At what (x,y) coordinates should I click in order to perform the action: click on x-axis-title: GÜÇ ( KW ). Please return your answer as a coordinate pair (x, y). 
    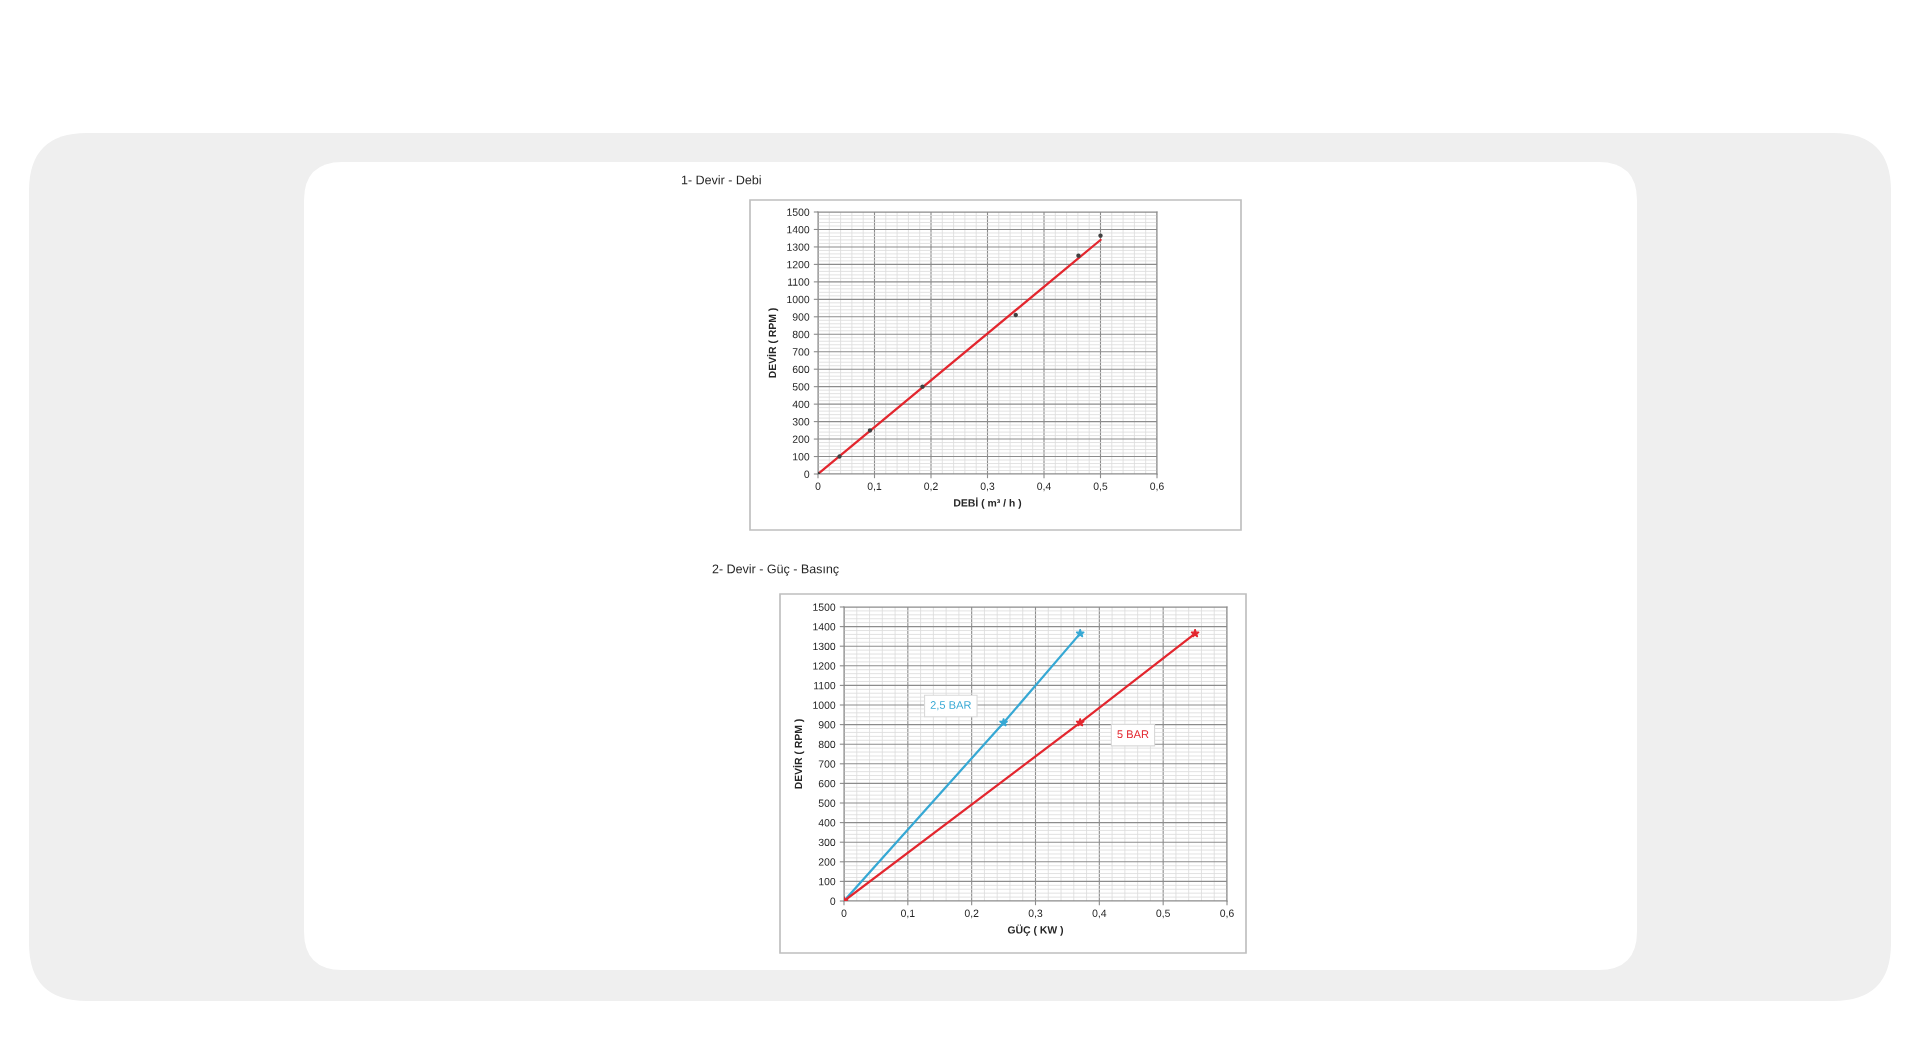
    Looking at the image, I should click on (1035, 930).